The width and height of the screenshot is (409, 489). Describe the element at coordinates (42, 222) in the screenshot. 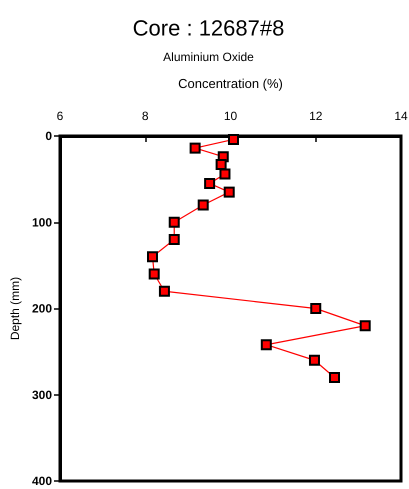

I see `y-tick-label: 100` at that location.